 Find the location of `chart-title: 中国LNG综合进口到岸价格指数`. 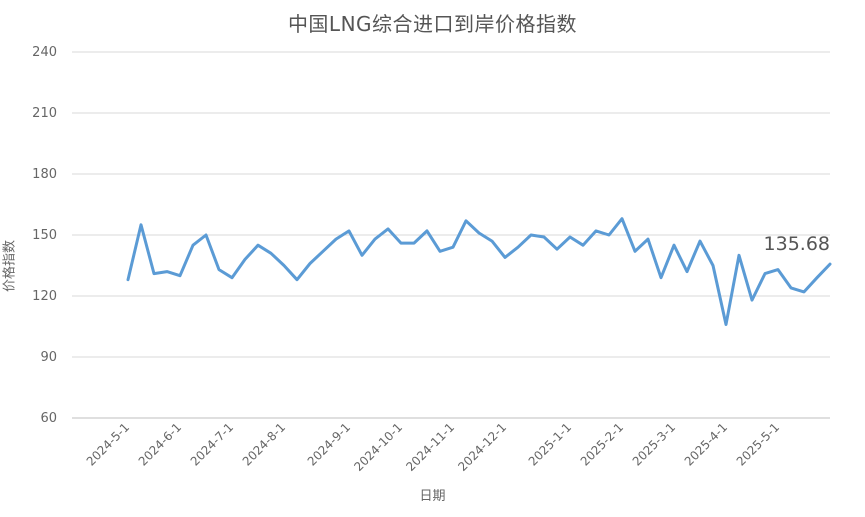

chart-title: 中国LNG综合进口到岸价格指数 is located at coordinates (432, 24).